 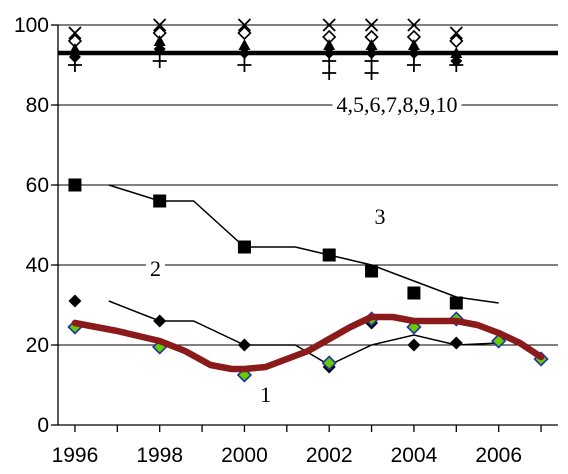 I want to click on y-tick-label-20: 20, so click(x=37, y=345).